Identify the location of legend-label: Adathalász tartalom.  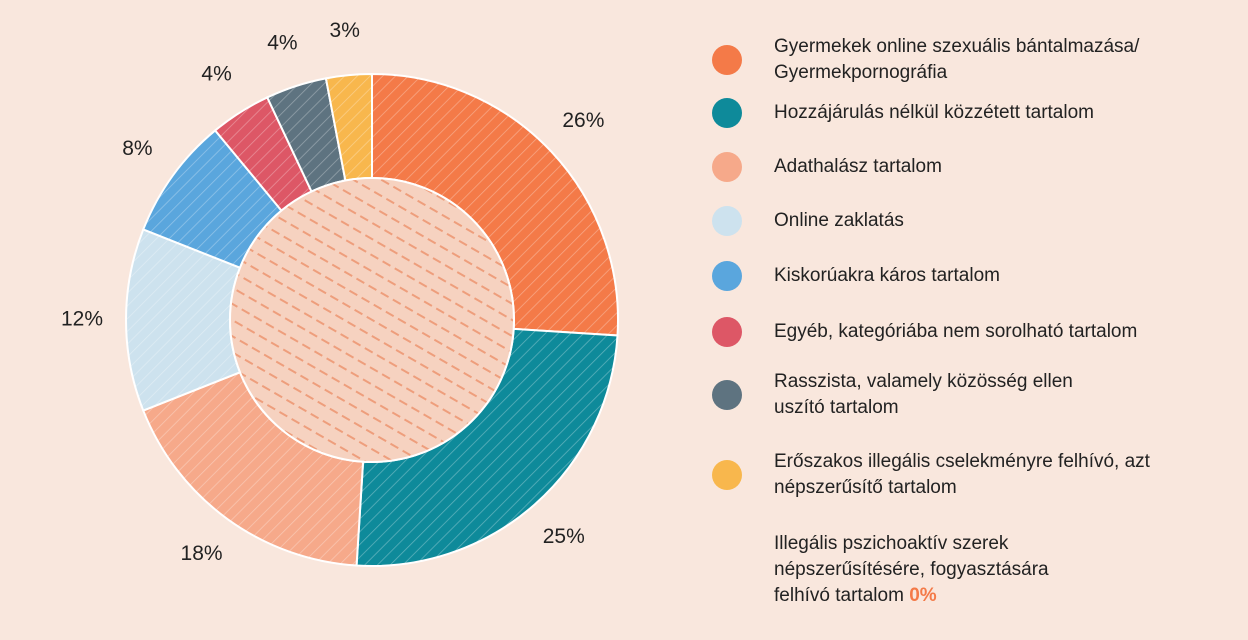
(858, 167).